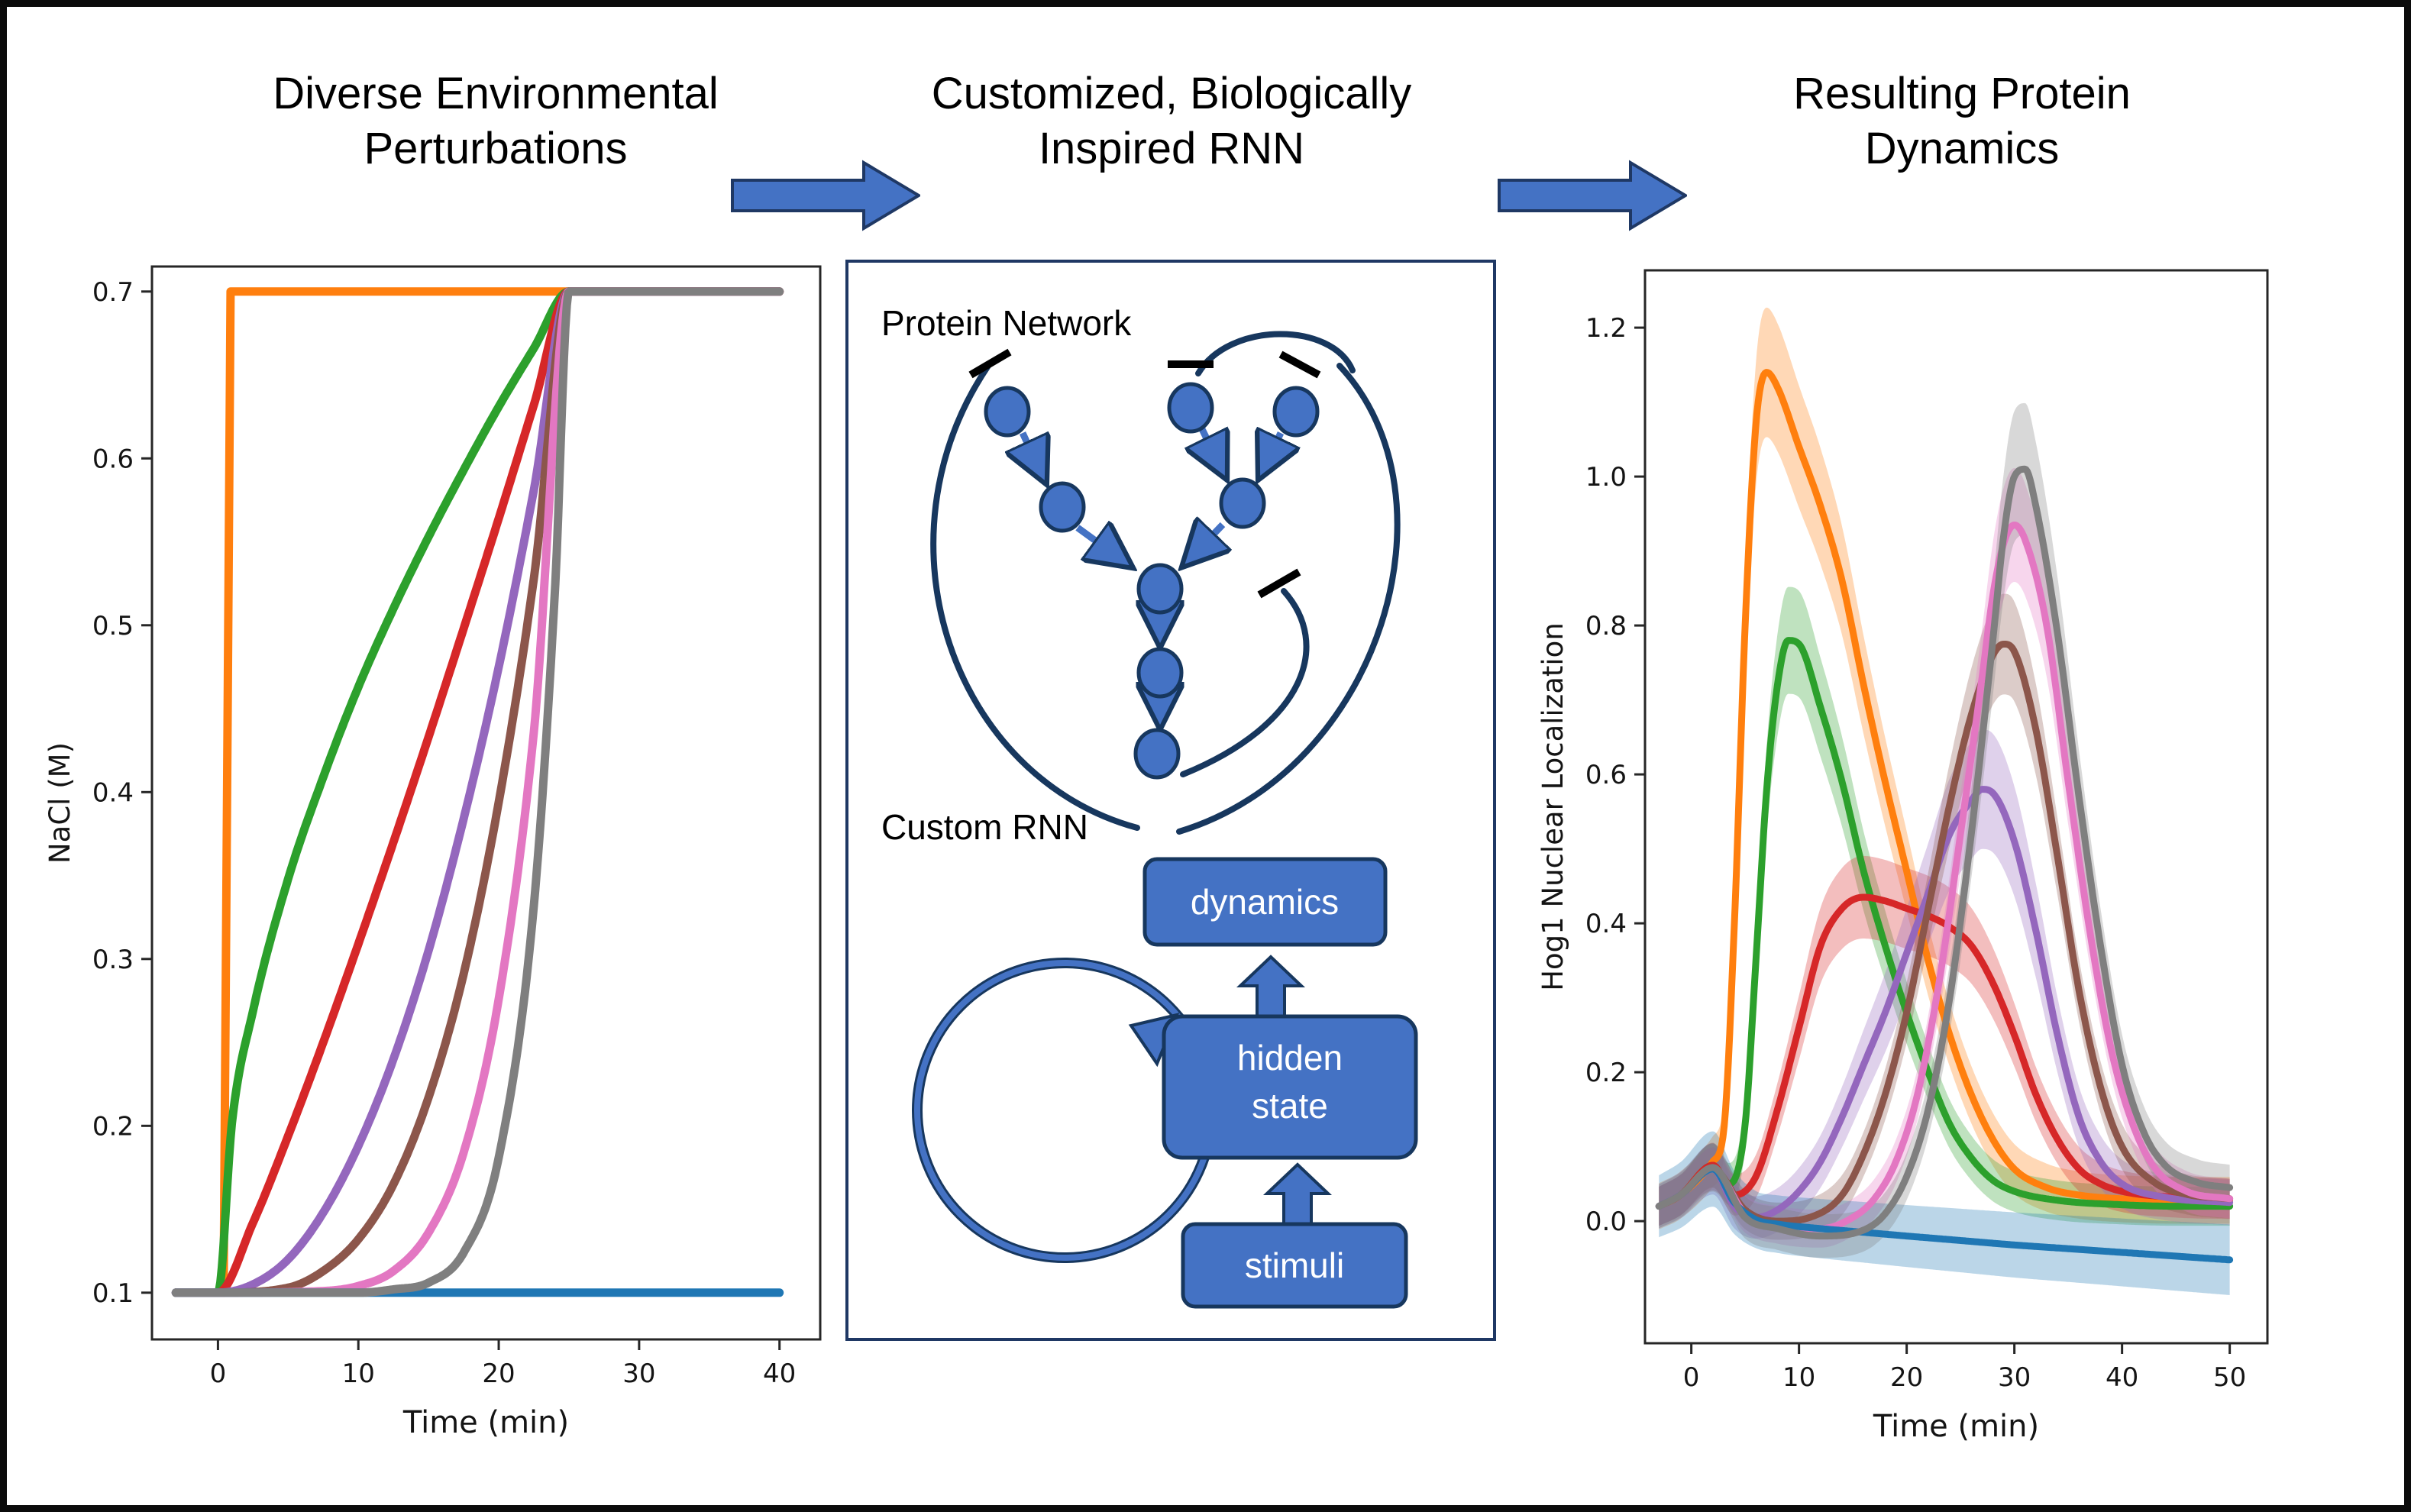  Describe the element at coordinates (1606, 626) in the screenshot. I see `y-tick-label: 0.8` at that location.